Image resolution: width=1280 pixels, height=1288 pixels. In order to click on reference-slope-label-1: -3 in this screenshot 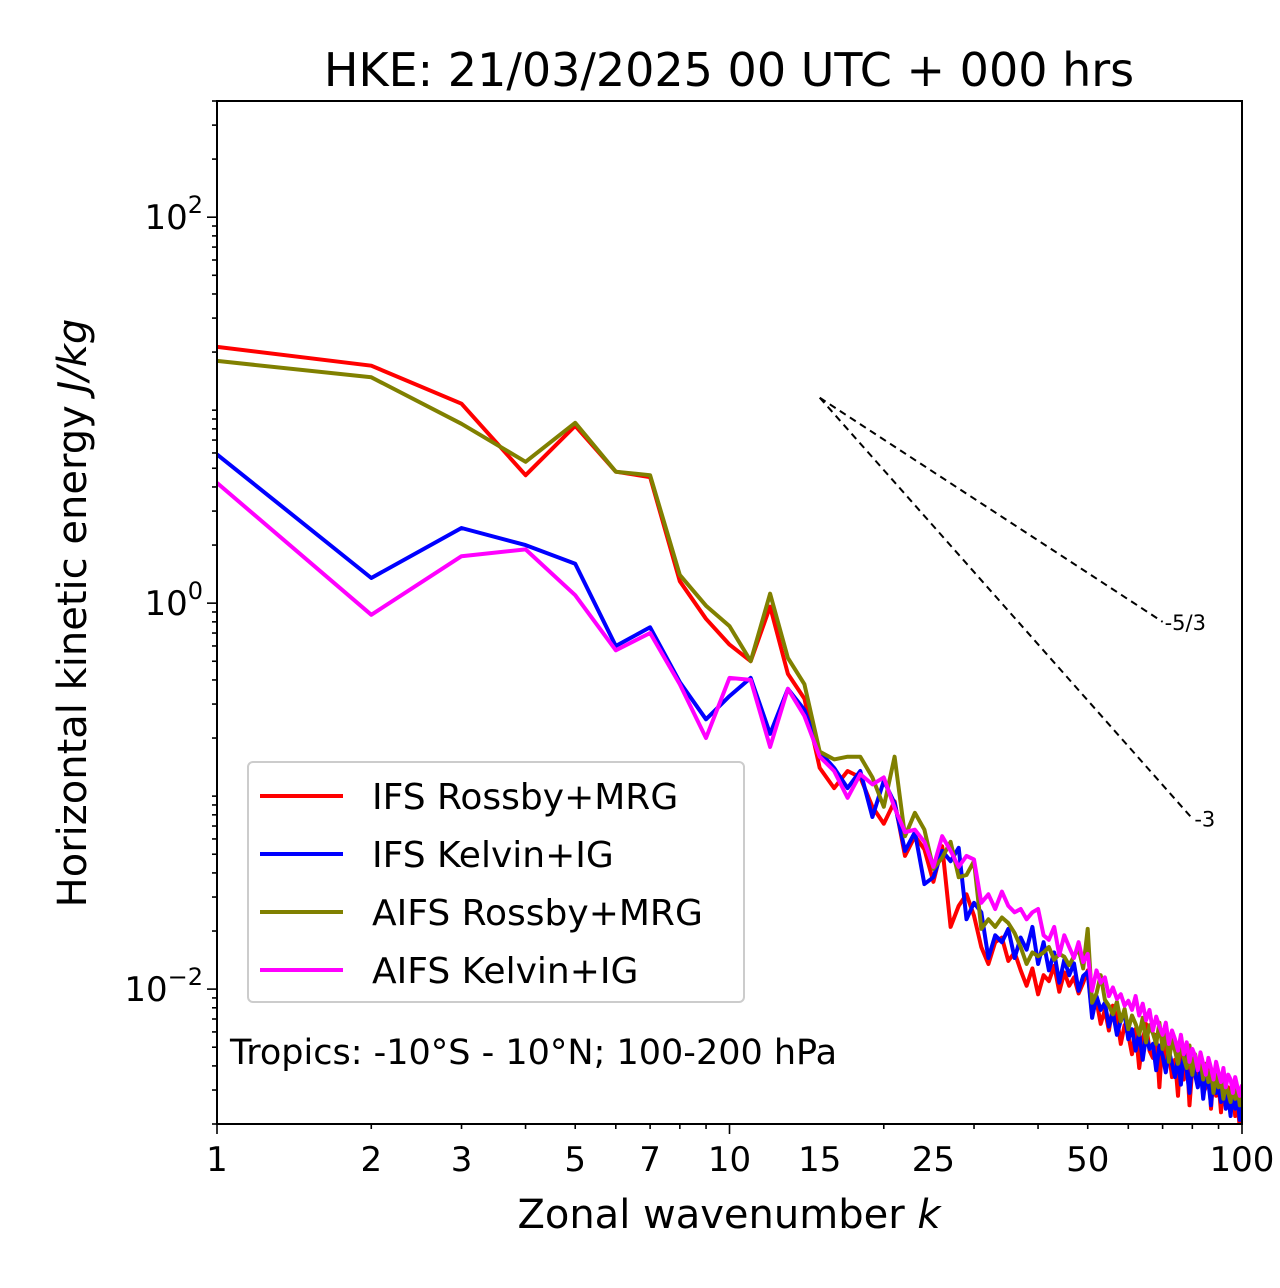, I will do `click(1204, 820)`.